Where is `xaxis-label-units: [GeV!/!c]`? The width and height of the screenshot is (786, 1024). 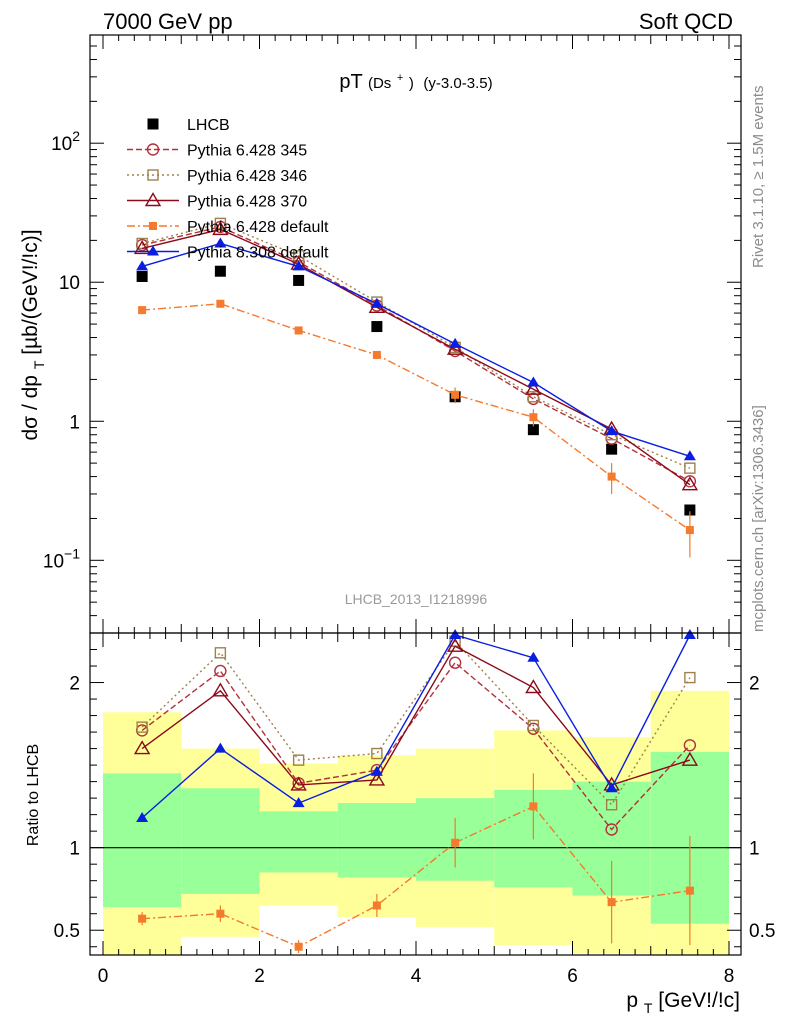 xaxis-label-units: [GeV!/!c] is located at coordinates (699, 1000).